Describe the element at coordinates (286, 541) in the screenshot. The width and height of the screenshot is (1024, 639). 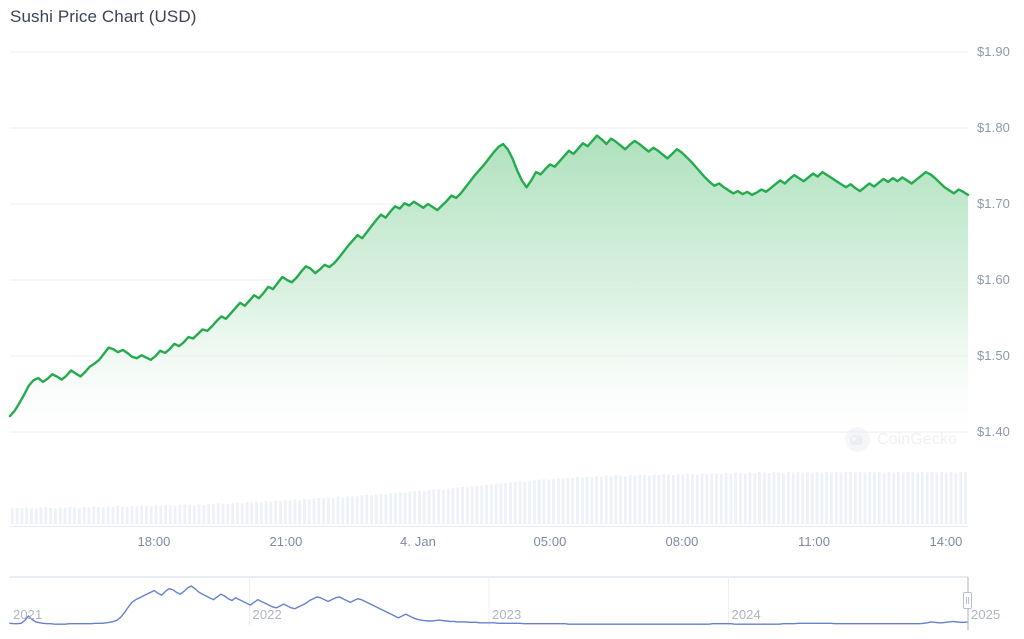
I see `x-axis-tick-label: 21:00` at that location.